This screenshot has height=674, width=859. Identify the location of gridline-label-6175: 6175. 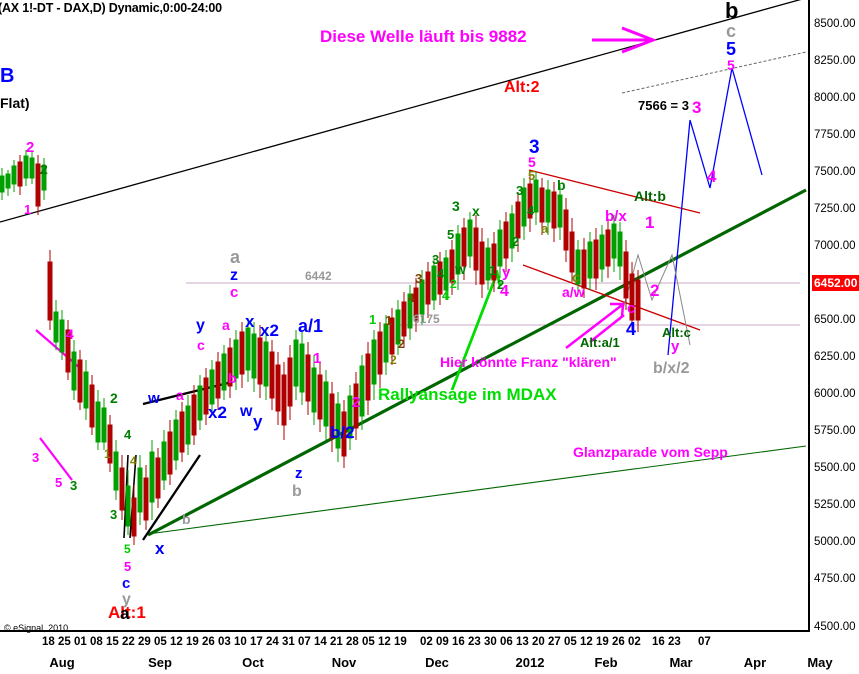
(426, 319).